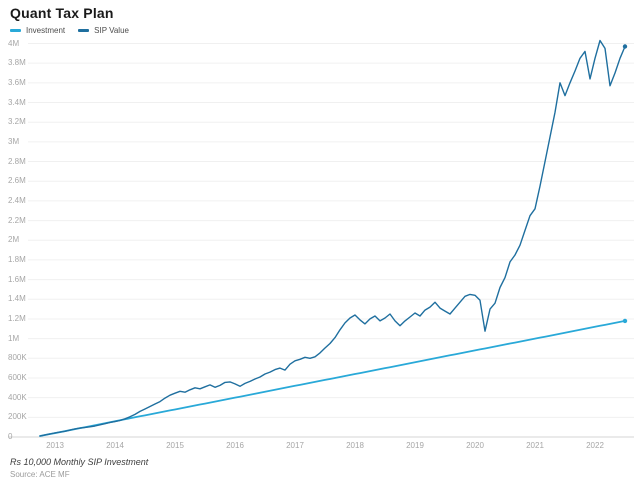 This screenshot has height=483, width=640. I want to click on y-tick-label: 2.8M, so click(17, 161).